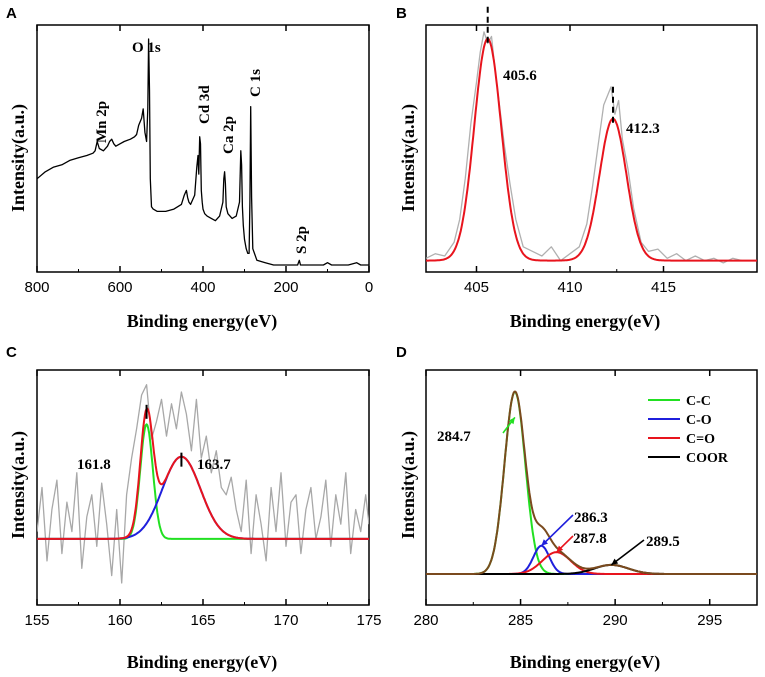 The height and width of the screenshot is (677, 765). I want to click on peak-label-ca2p: Ca 2p, so click(229, 135).